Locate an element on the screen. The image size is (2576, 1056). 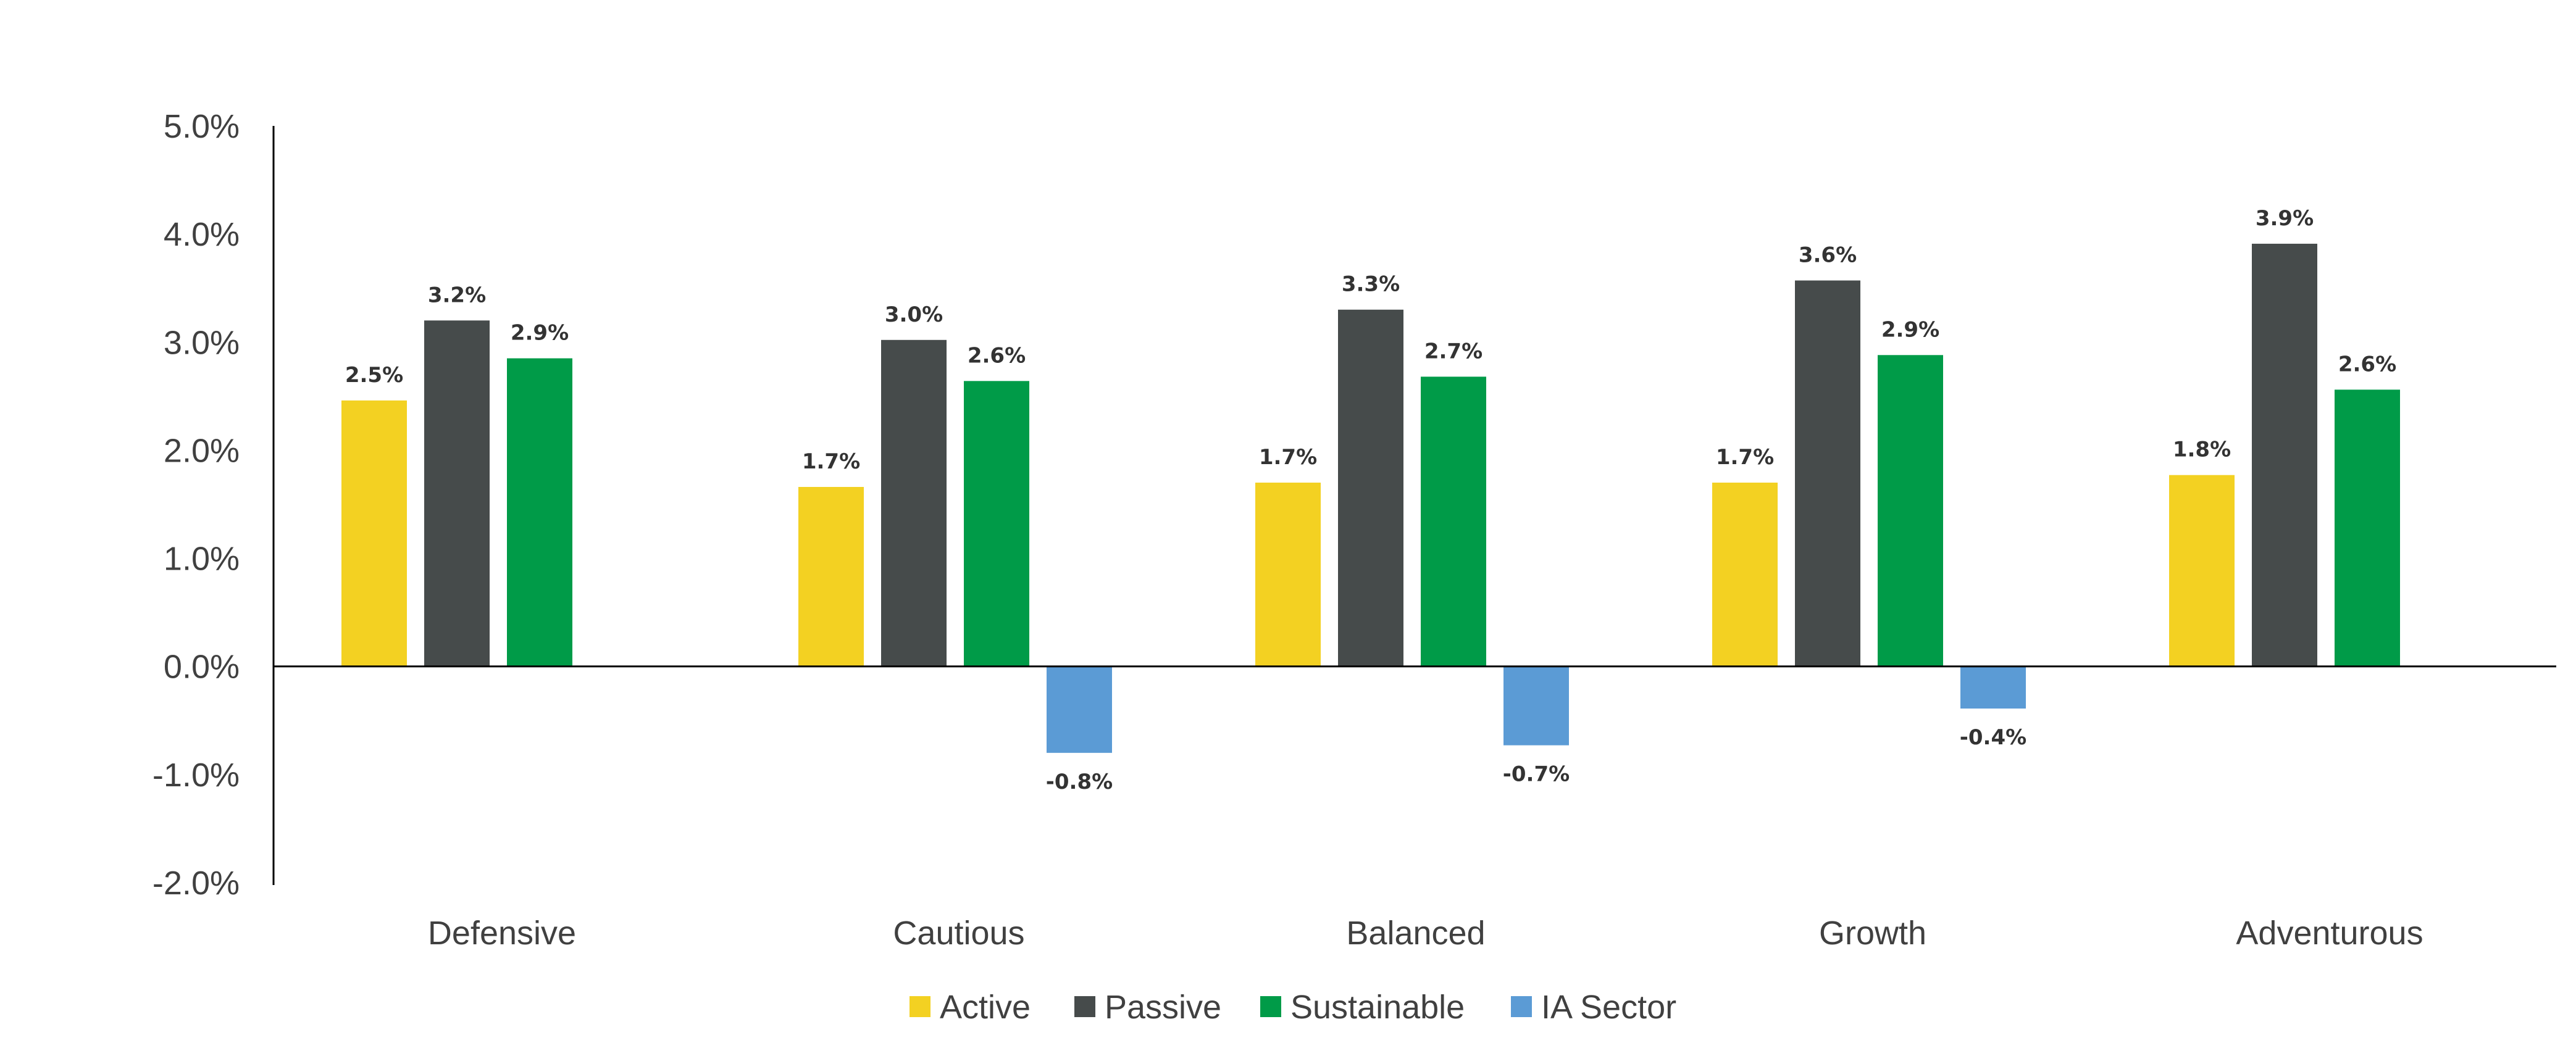
y-tick-label: 3.0% is located at coordinates (202, 342).